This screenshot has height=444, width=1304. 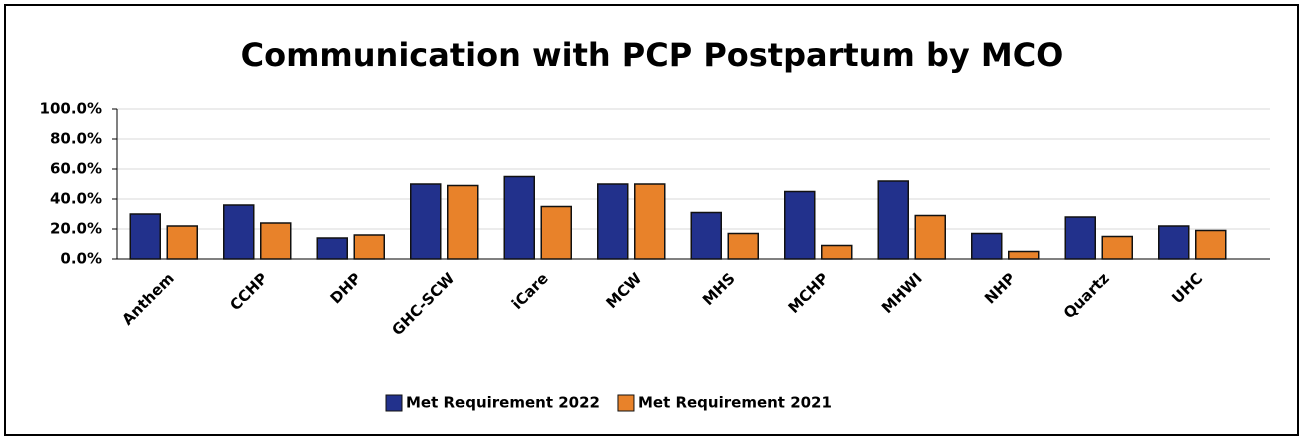 I want to click on y-tick-label: 40.0%, so click(x=76, y=199).